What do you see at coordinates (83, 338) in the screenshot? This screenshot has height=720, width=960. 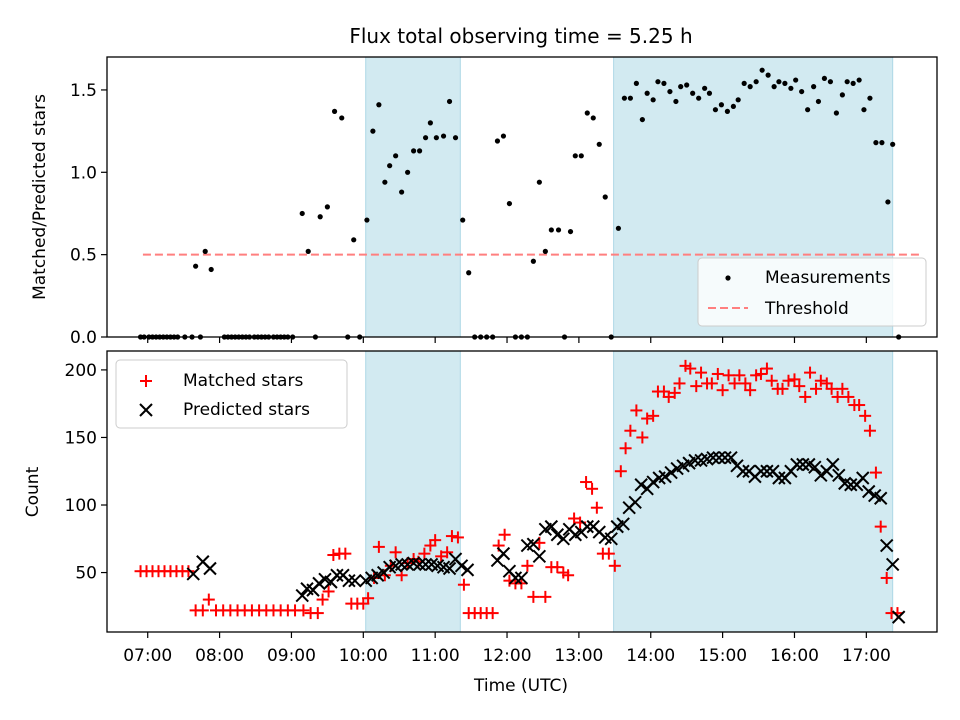 I see `y-tick-label: 0.0` at bounding box center [83, 338].